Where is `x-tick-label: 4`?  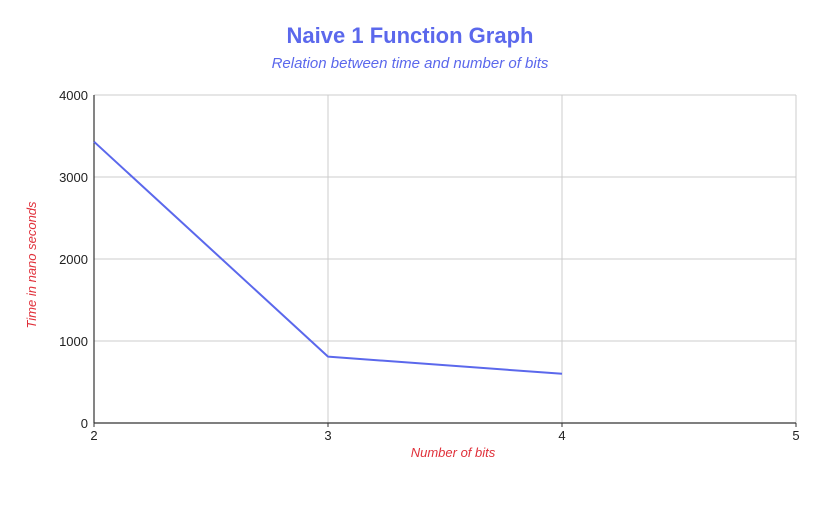 x-tick-label: 4 is located at coordinates (561, 435).